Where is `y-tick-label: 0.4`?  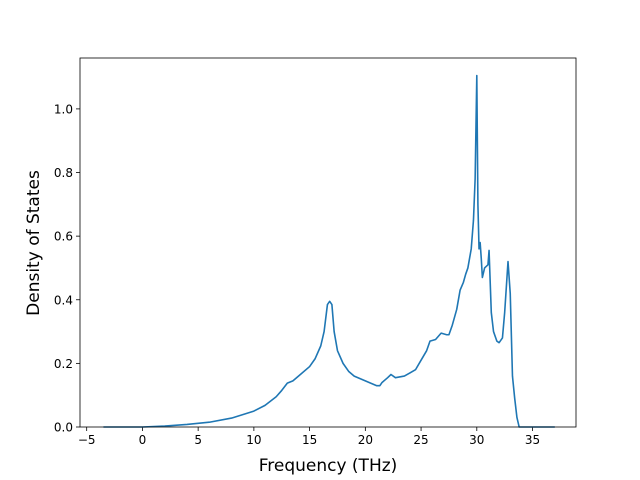
y-tick-label: 0.4 is located at coordinates (63, 300).